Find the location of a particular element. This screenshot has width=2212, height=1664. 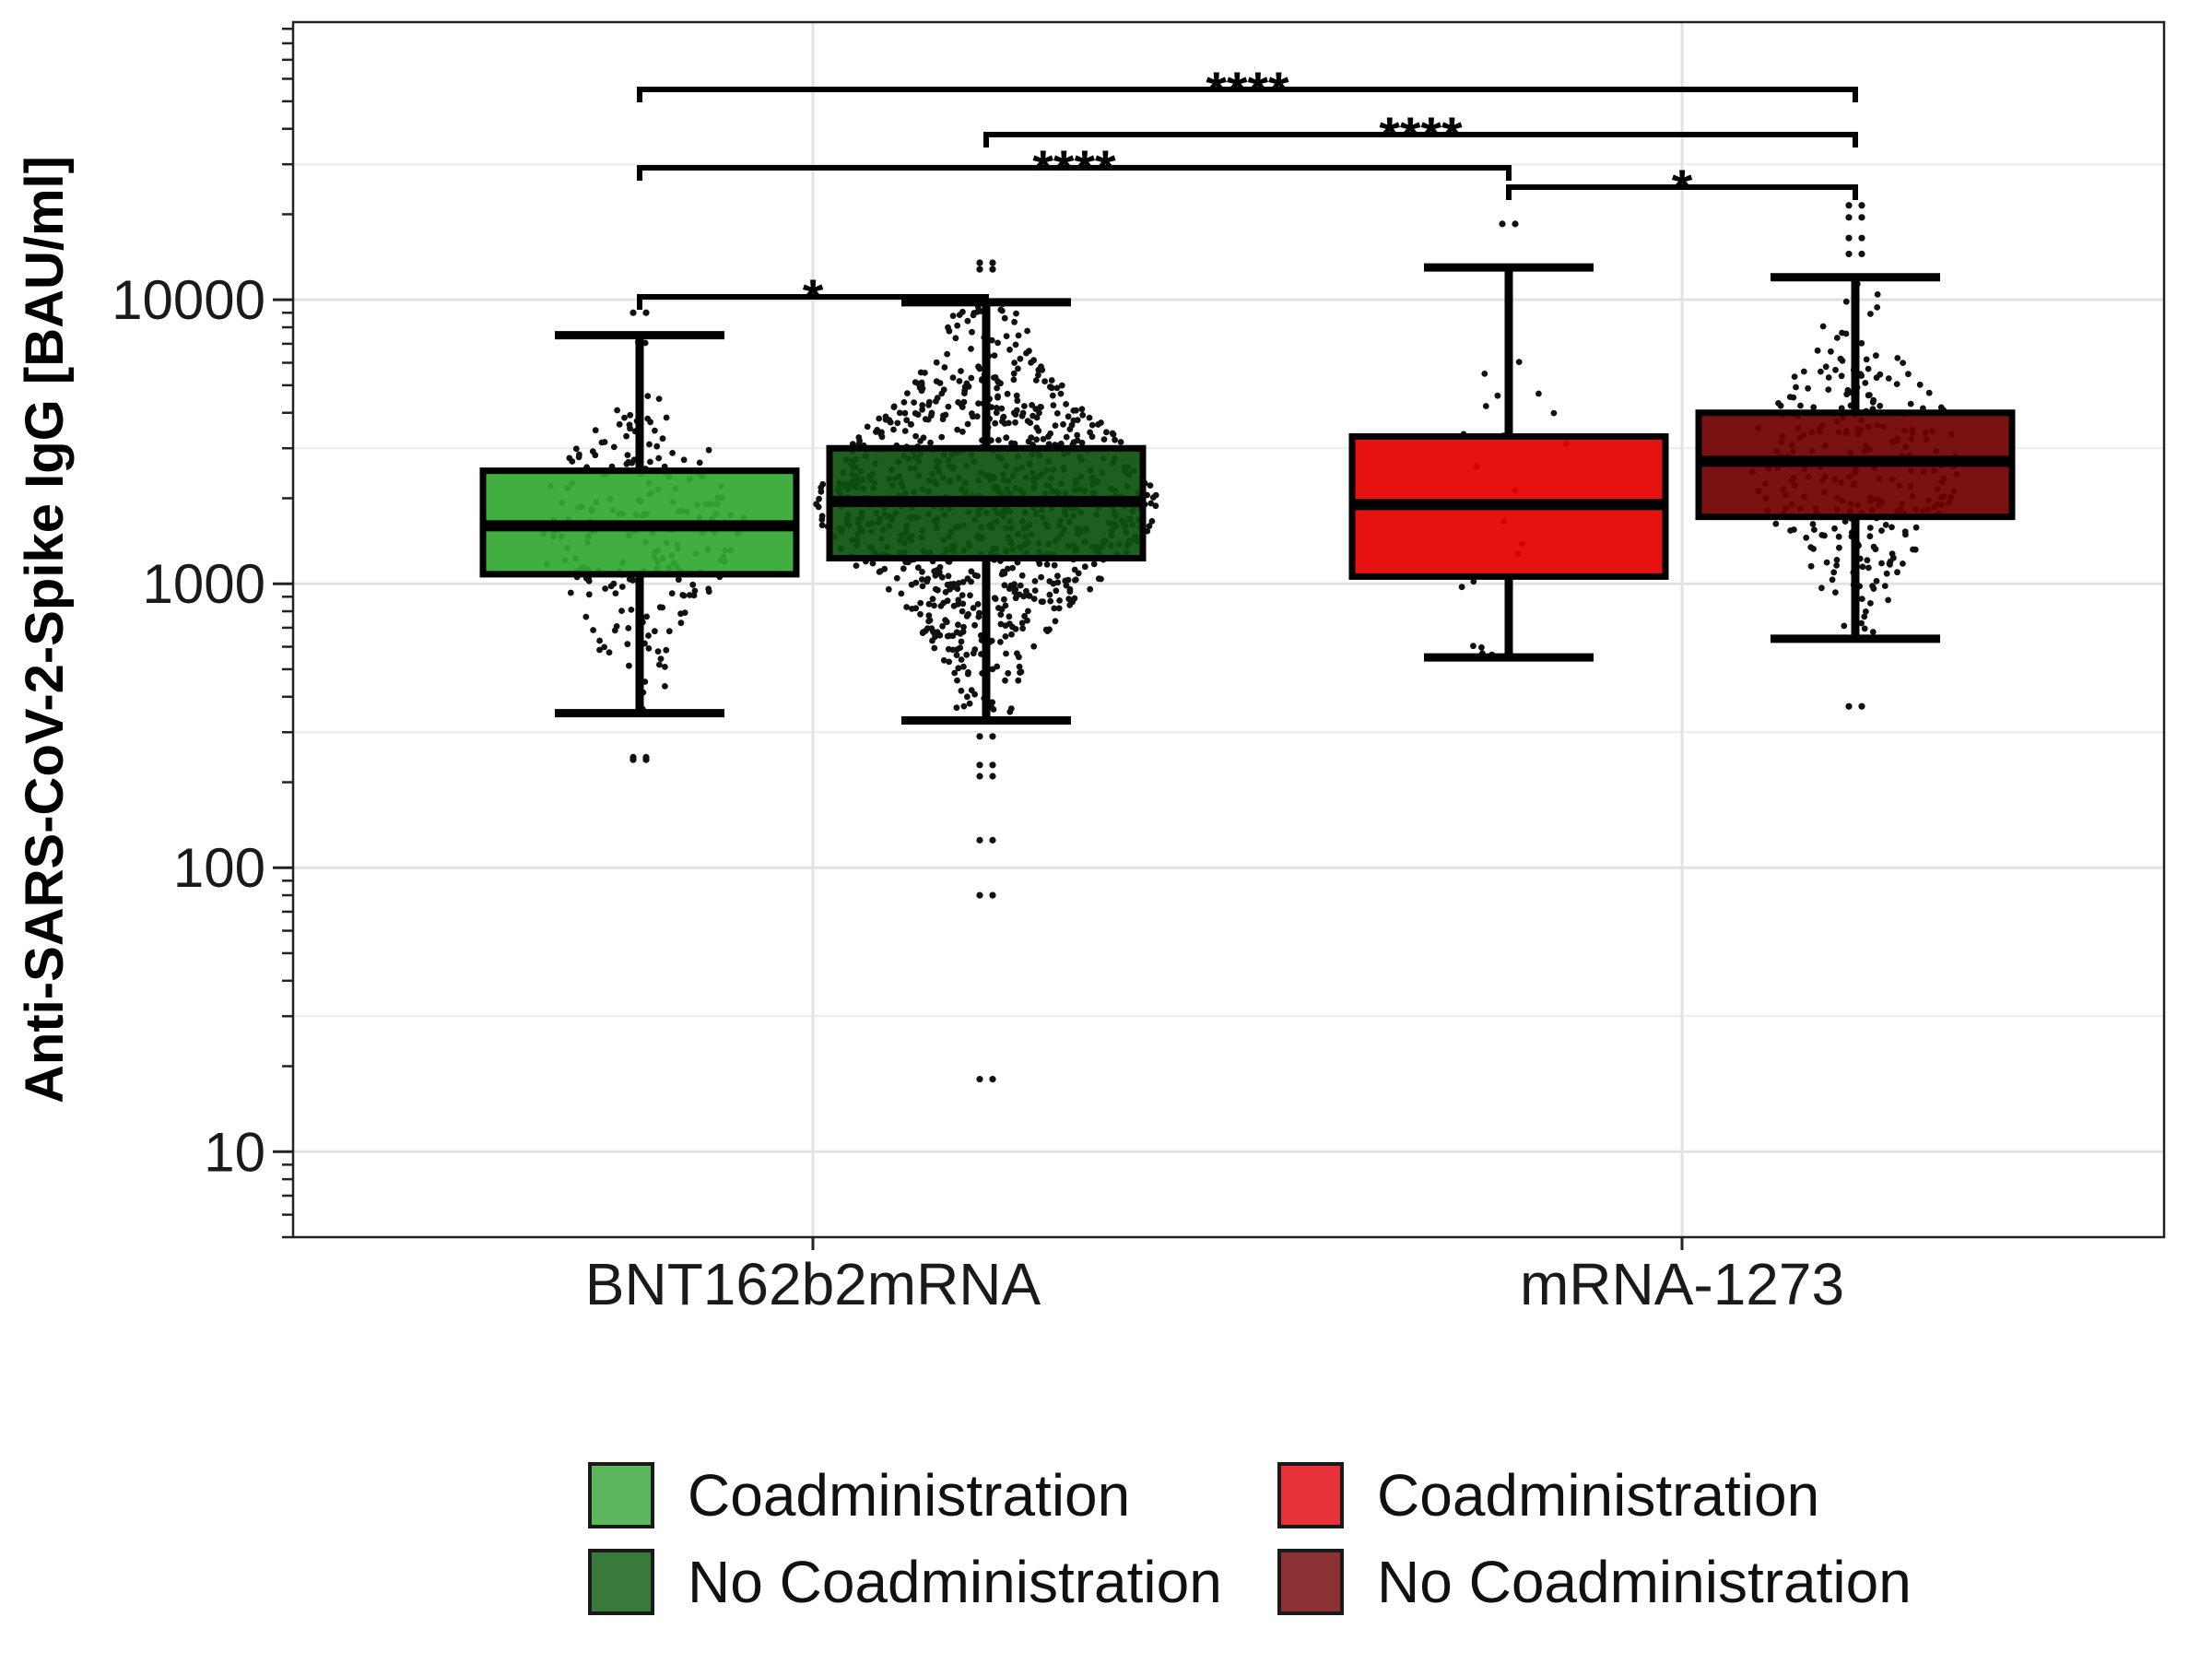

legend-label: Coadministration is located at coordinates (909, 1495).